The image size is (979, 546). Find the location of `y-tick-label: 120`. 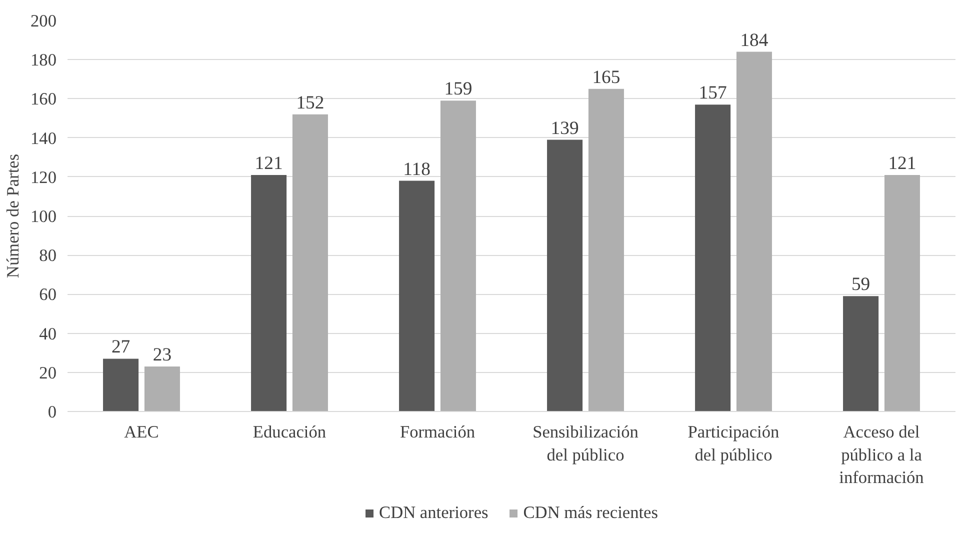

y-tick-label: 120 is located at coordinates (43, 177).